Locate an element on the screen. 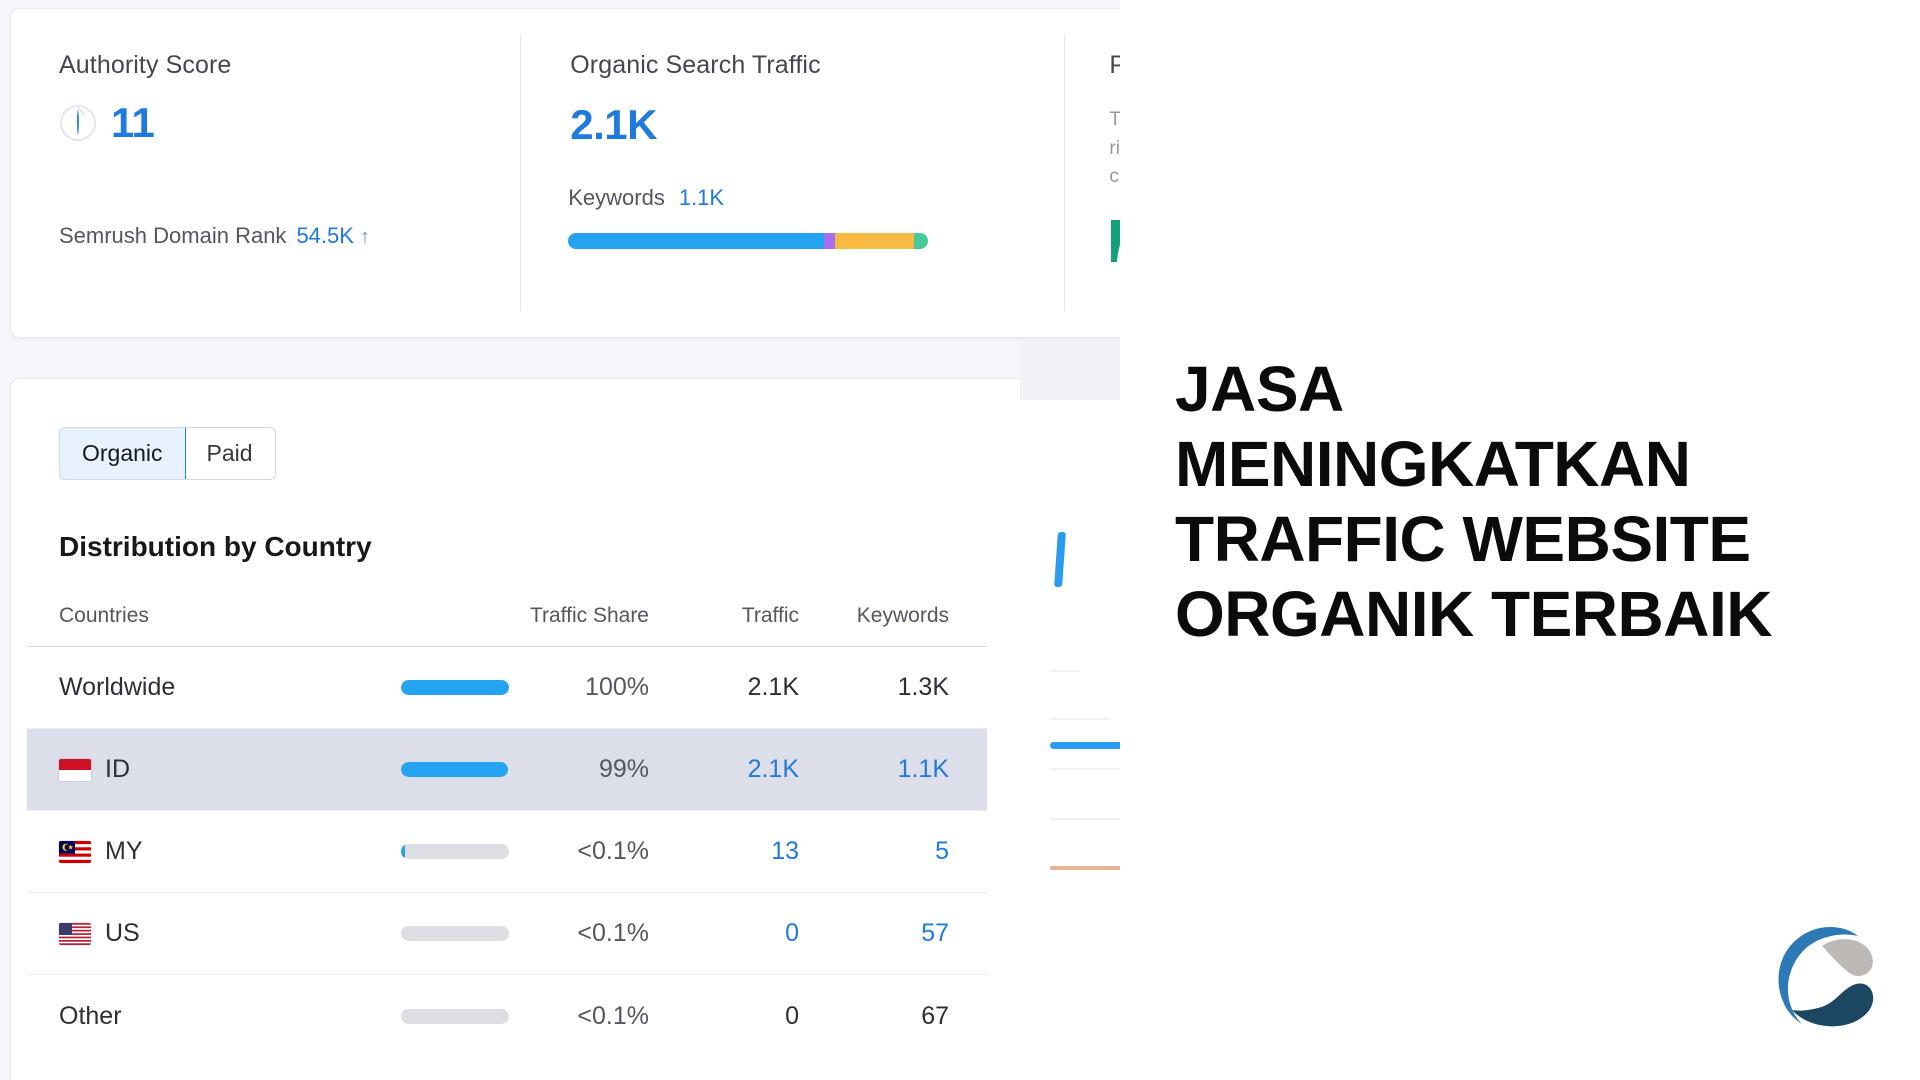 This screenshot has width=1920, height=1080. traffic-trend-chart: Oct 5 is located at coordinates (1080, 740).